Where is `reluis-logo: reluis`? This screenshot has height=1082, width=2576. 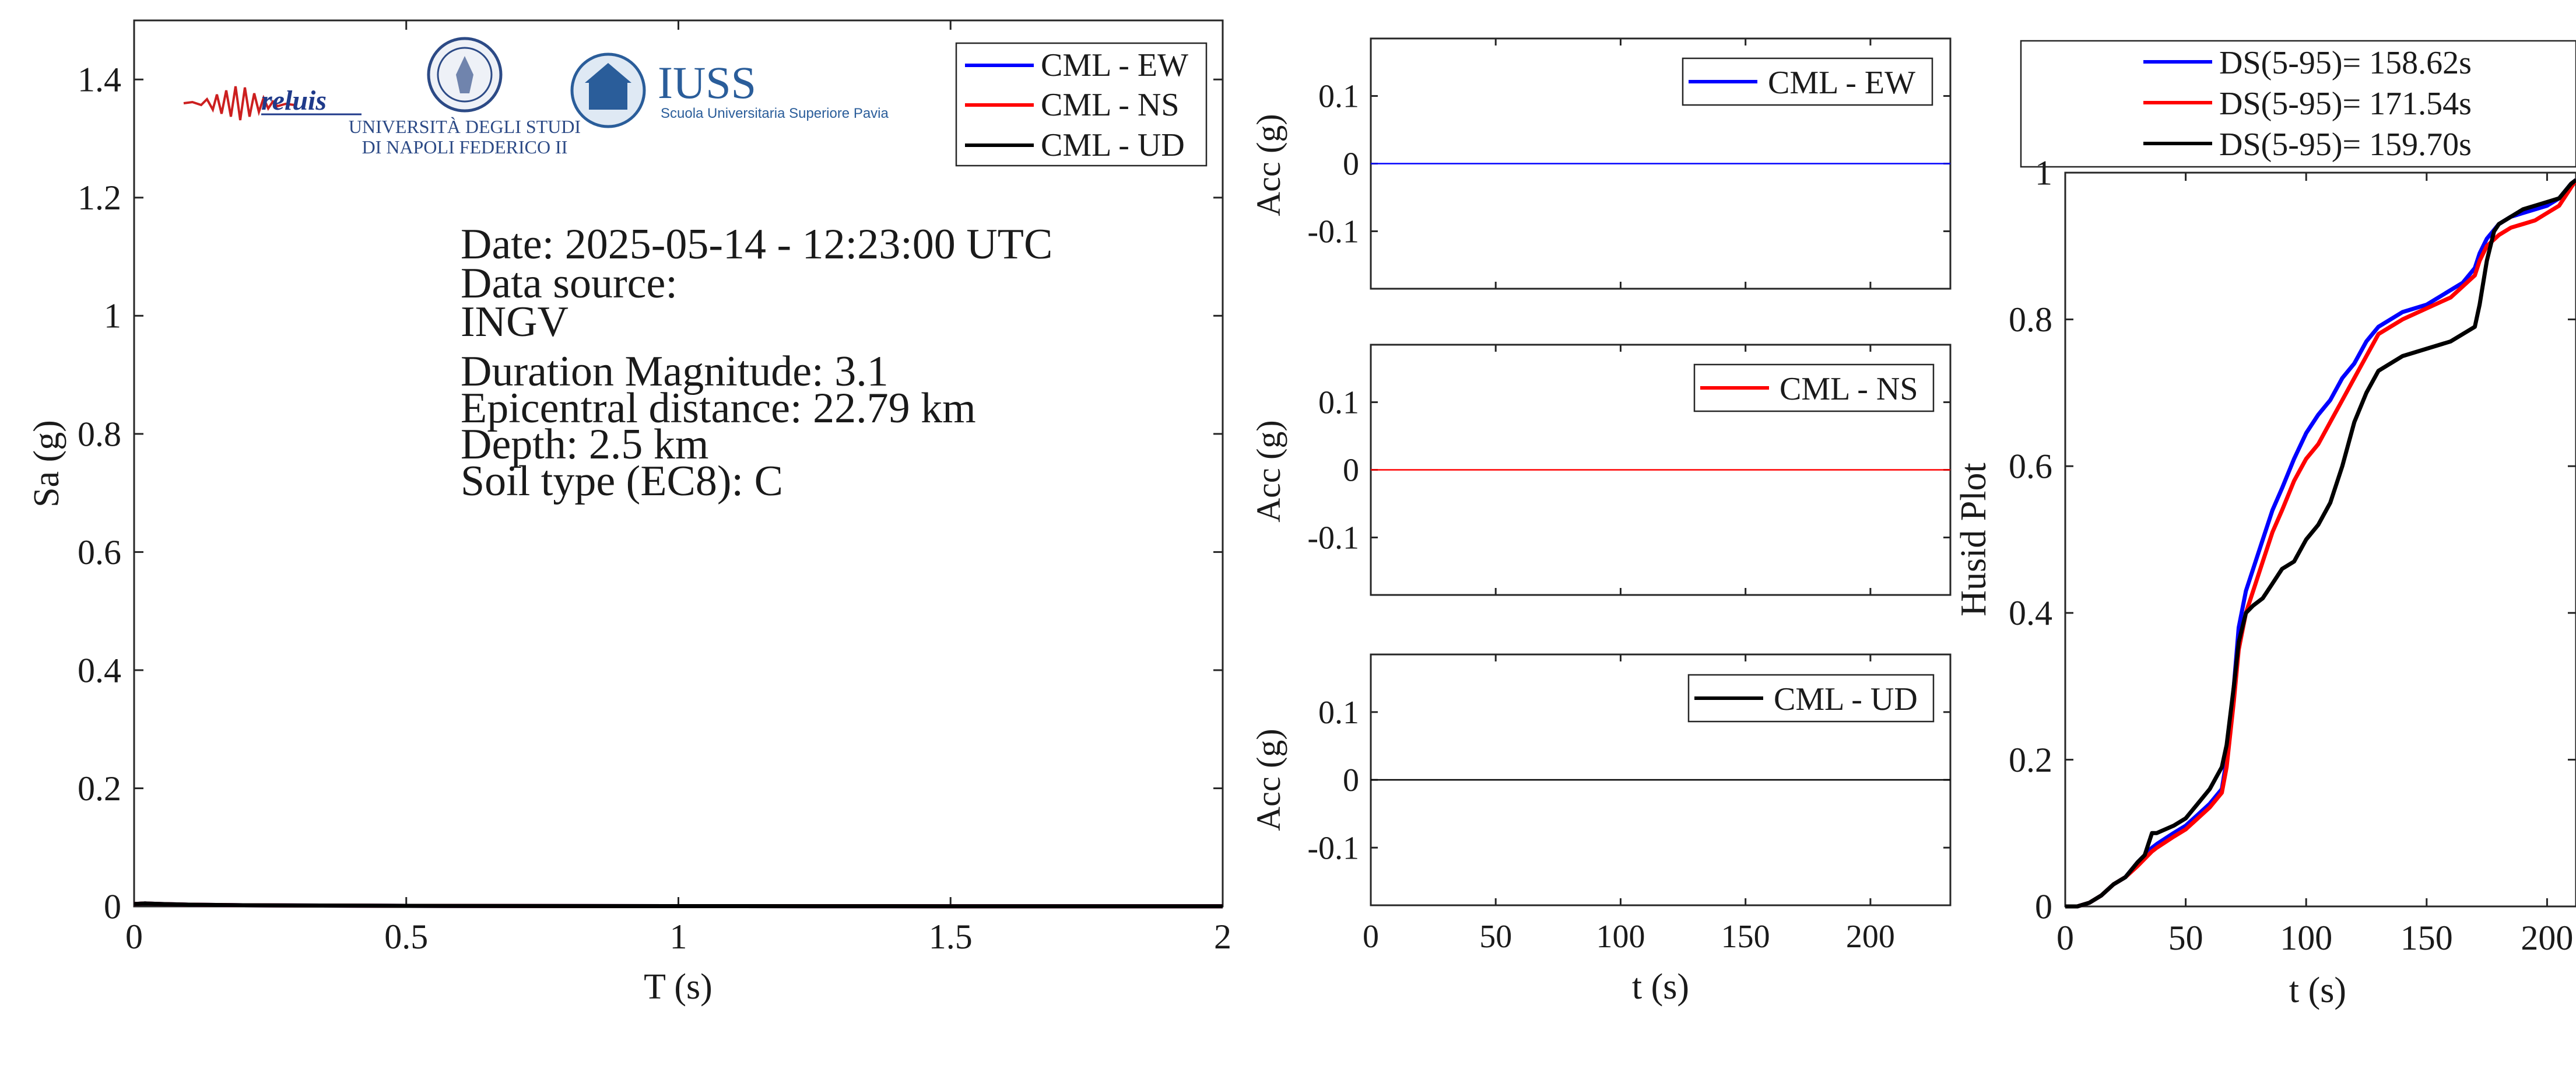
reluis-logo: reluis is located at coordinates (272, 103).